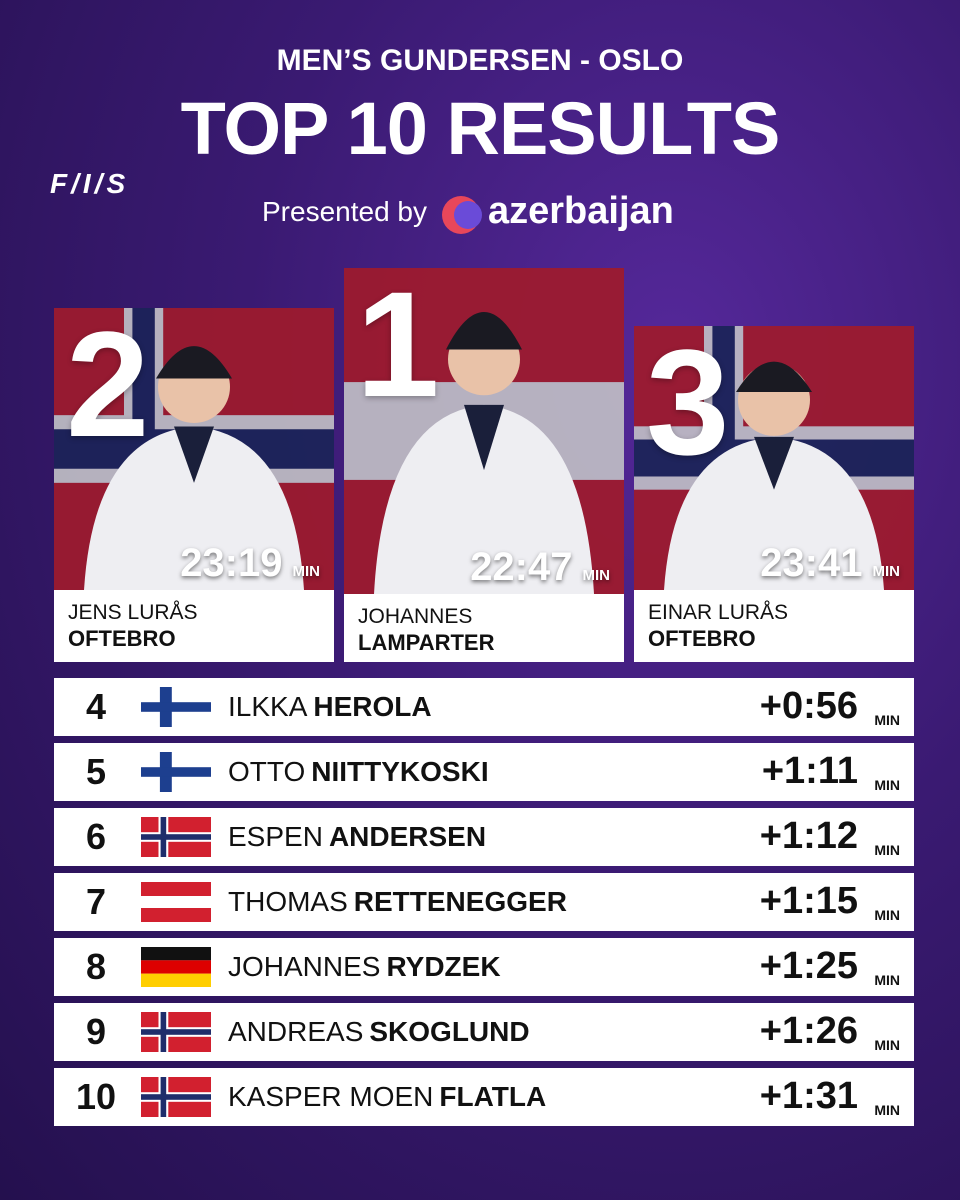  What do you see at coordinates (484, 628) in the screenshot?
I see `athlete-name: JOHANNES LAMPARTER` at bounding box center [484, 628].